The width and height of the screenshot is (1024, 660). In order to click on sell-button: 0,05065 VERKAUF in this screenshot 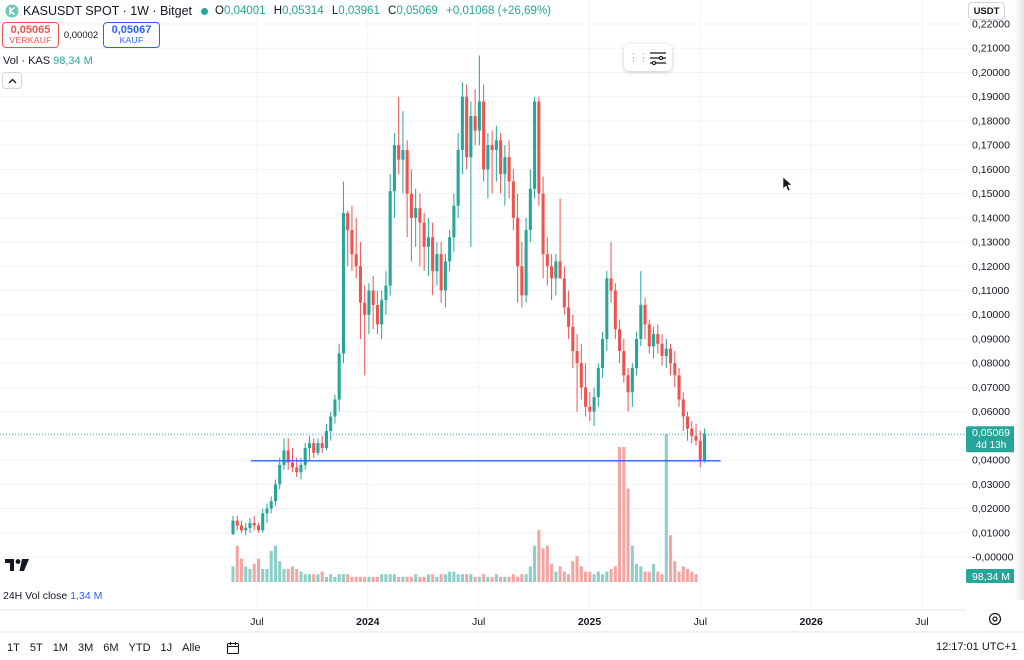, I will do `click(30, 35)`.